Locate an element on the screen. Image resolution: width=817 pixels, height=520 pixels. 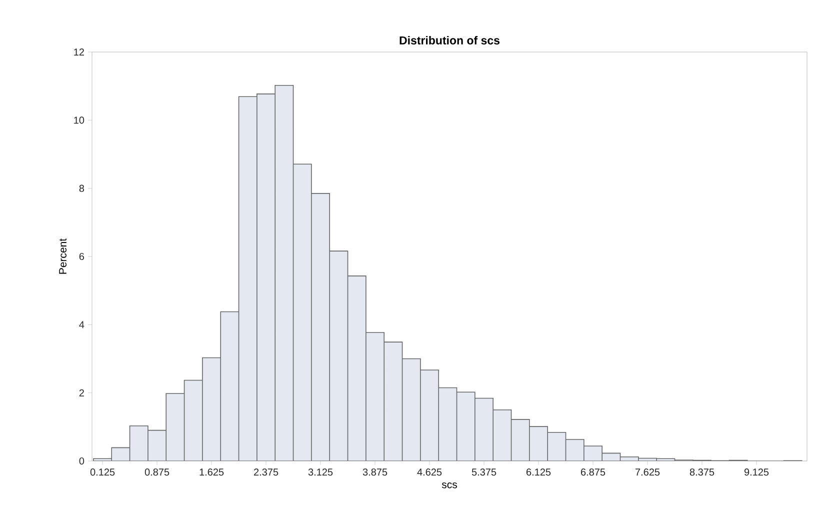
x-tick-label: 4.625 is located at coordinates (429, 472).